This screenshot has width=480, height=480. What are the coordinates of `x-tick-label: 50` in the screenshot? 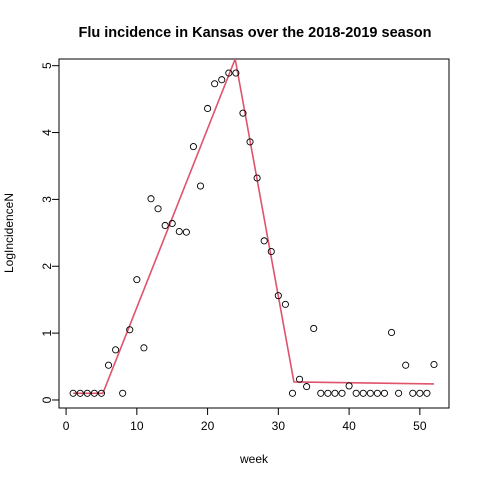 It's located at (420, 426).